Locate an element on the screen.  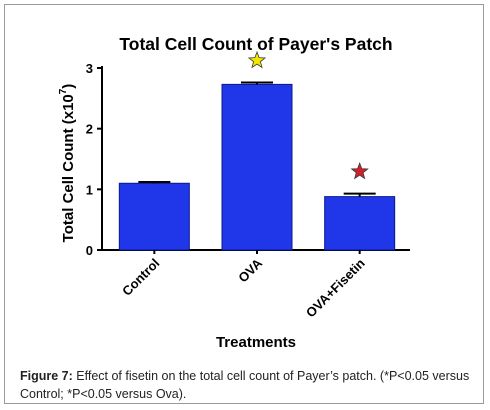
caption-label: Figure 7: is located at coordinates (46, 376).